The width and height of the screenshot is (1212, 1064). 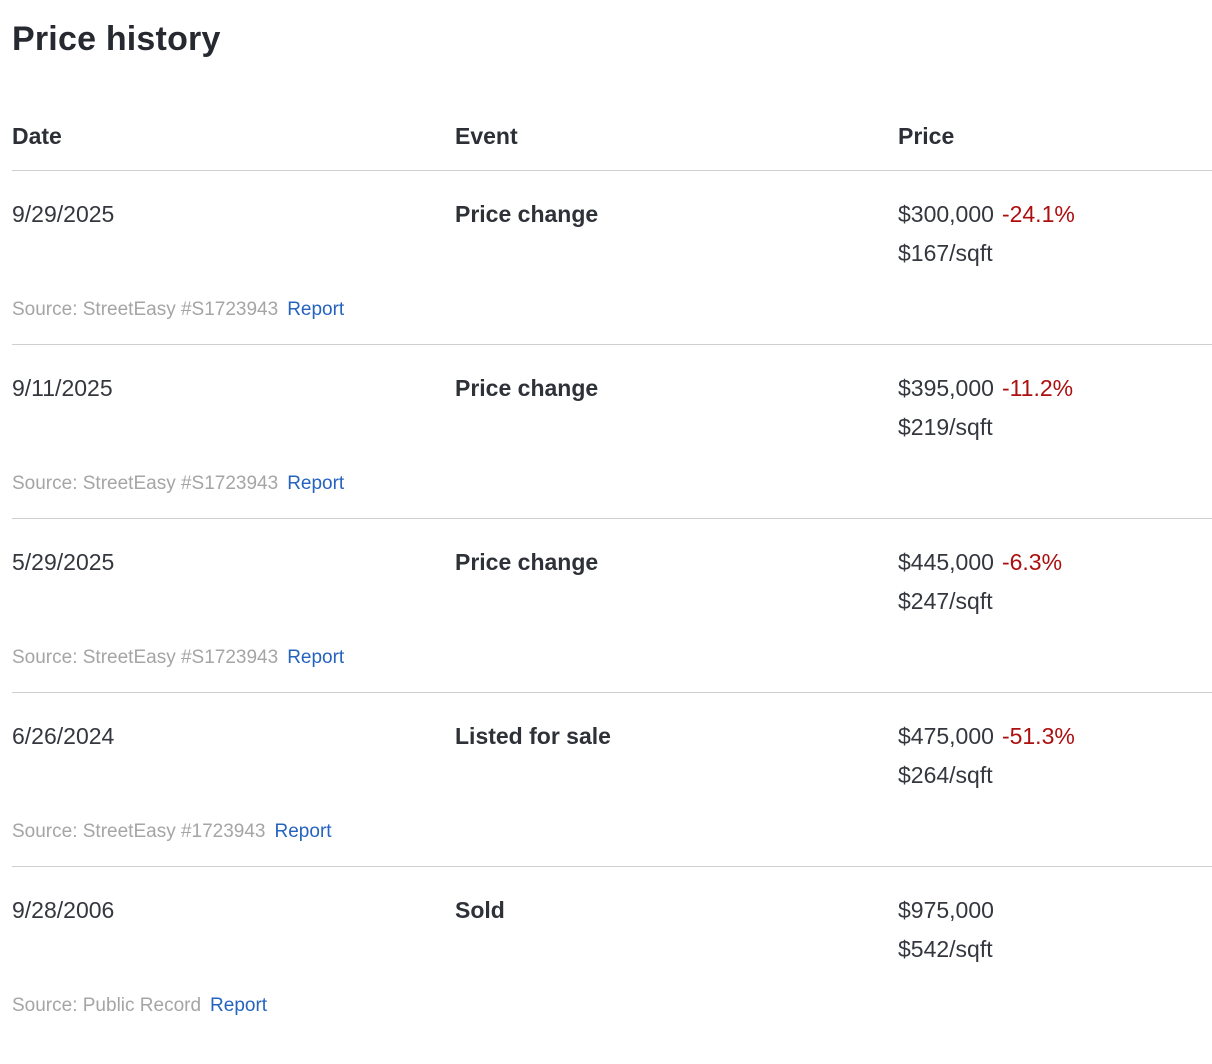 I want to click on price-per-sqft: $264/sqft, so click(x=945, y=775).